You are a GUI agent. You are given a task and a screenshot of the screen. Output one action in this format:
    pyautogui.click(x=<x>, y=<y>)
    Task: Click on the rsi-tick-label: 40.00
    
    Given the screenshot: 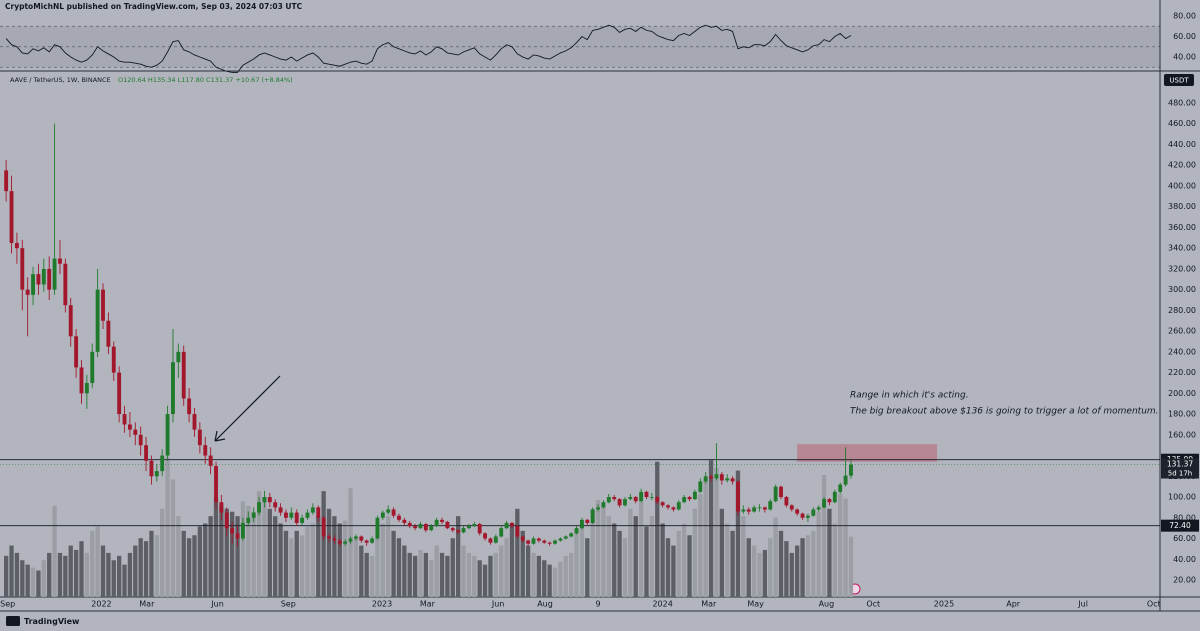 What is the action you would take?
    pyautogui.click(x=1184, y=57)
    